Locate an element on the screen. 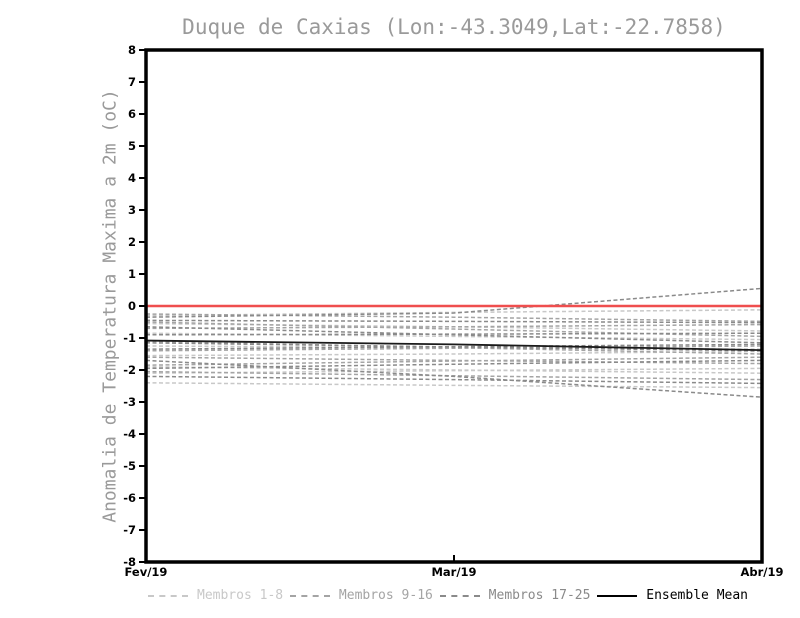 The width and height of the screenshot is (800, 618). y-tick-label: -3 is located at coordinates (129, 402).